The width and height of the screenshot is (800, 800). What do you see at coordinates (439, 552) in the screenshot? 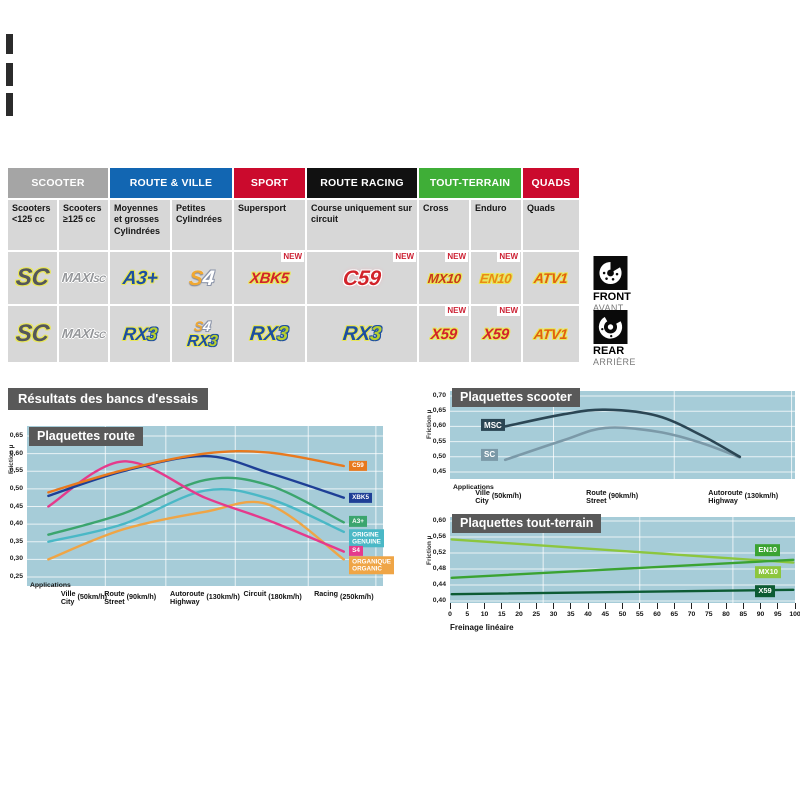
I see `y-tick-label: 0,52` at bounding box center [439, 552].